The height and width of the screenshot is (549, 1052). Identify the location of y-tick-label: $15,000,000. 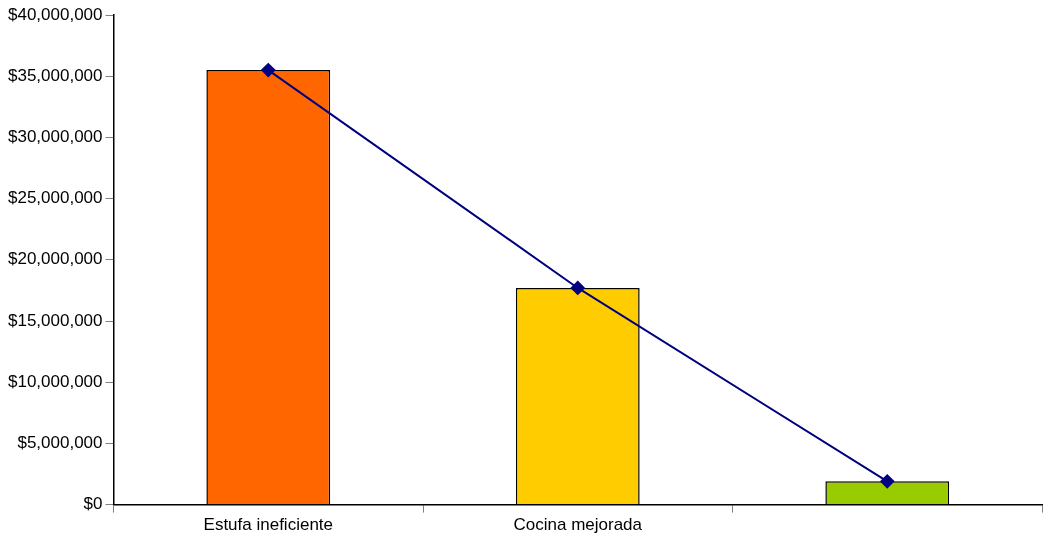
(55, 320).